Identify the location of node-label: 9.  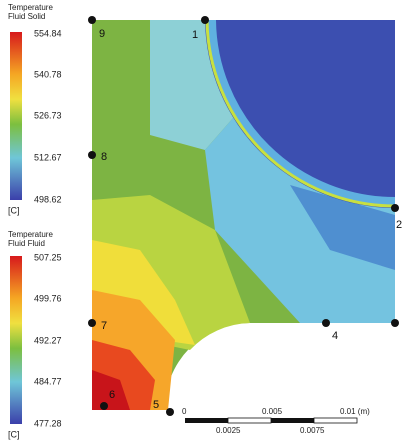
(102, 34).